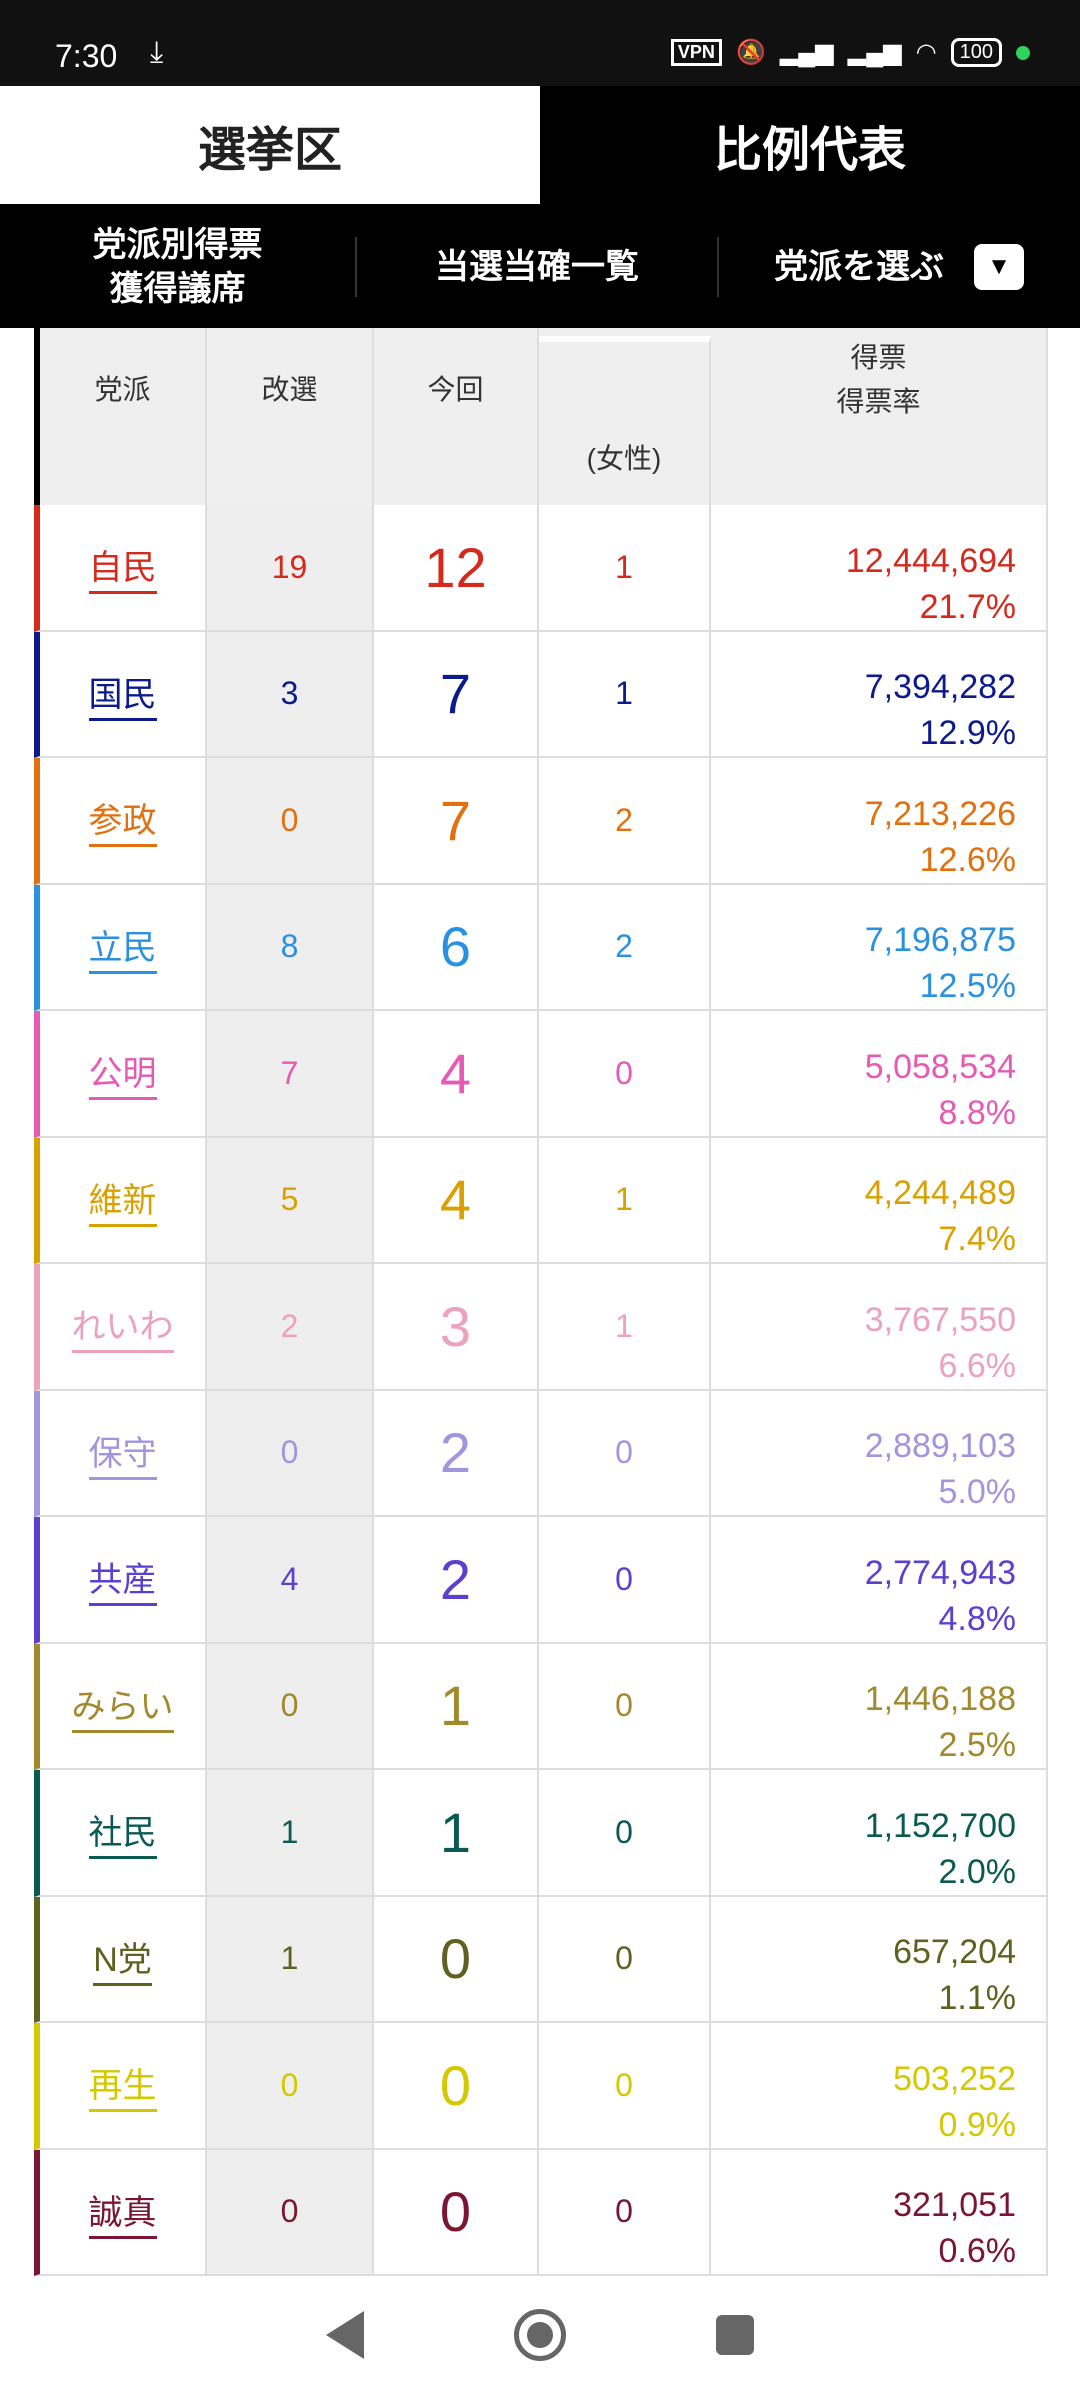 The height and width of the screenshot is (2400, 1080). What do you see at coordinates (290, 1832) in the screenshot?
I see `reelect-cell: 1` at bounding box center [290, 1832].